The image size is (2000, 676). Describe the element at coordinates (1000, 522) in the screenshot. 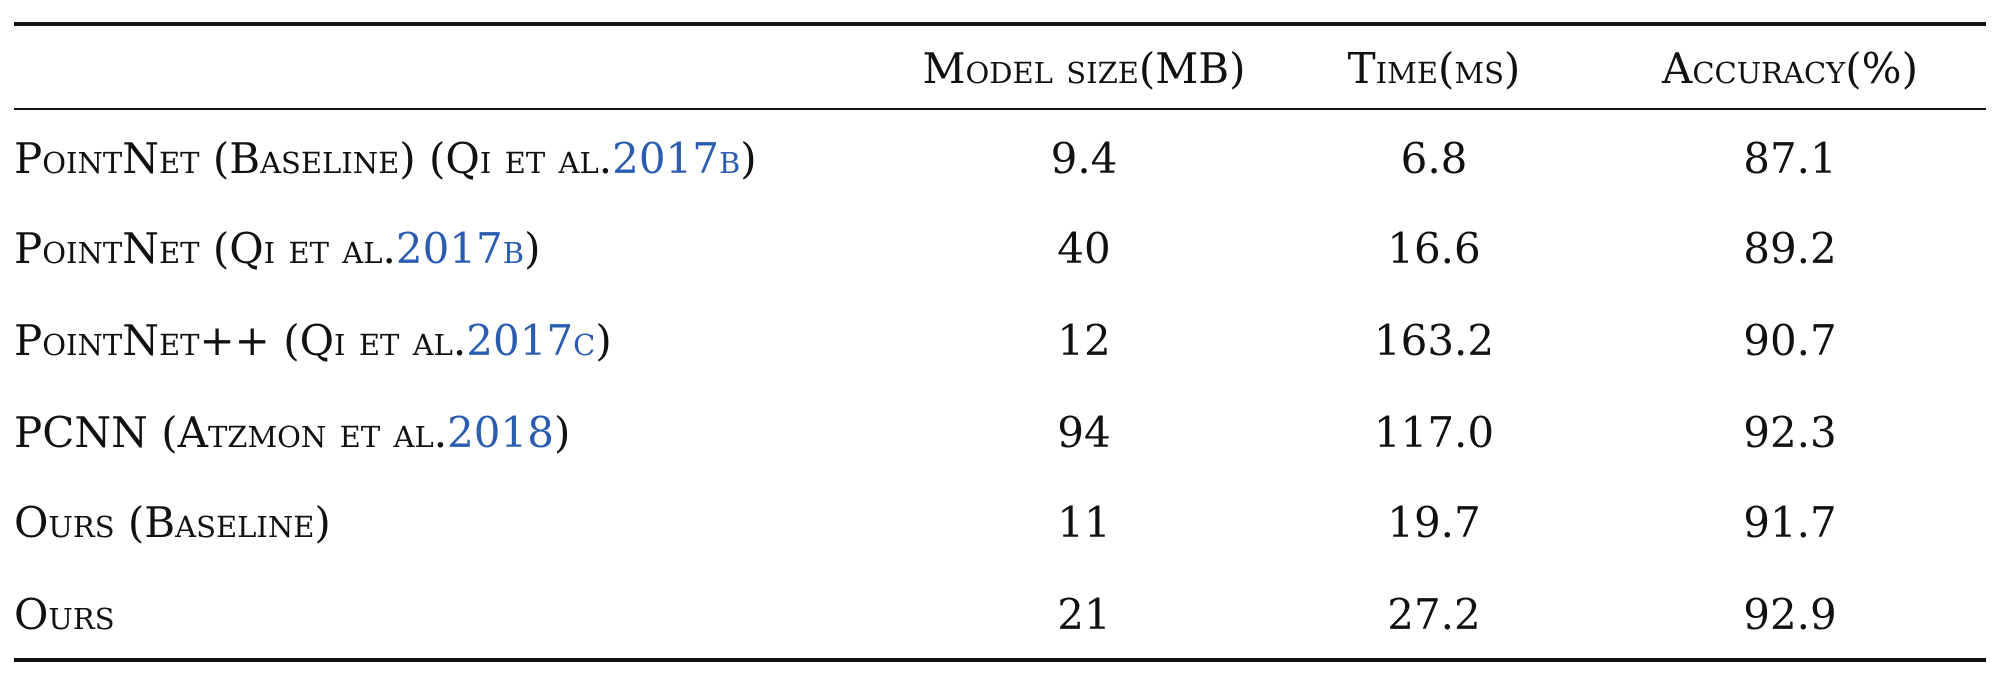

I see `table-row: Ours (Baseline) 11 19.7 91.7` at that location.